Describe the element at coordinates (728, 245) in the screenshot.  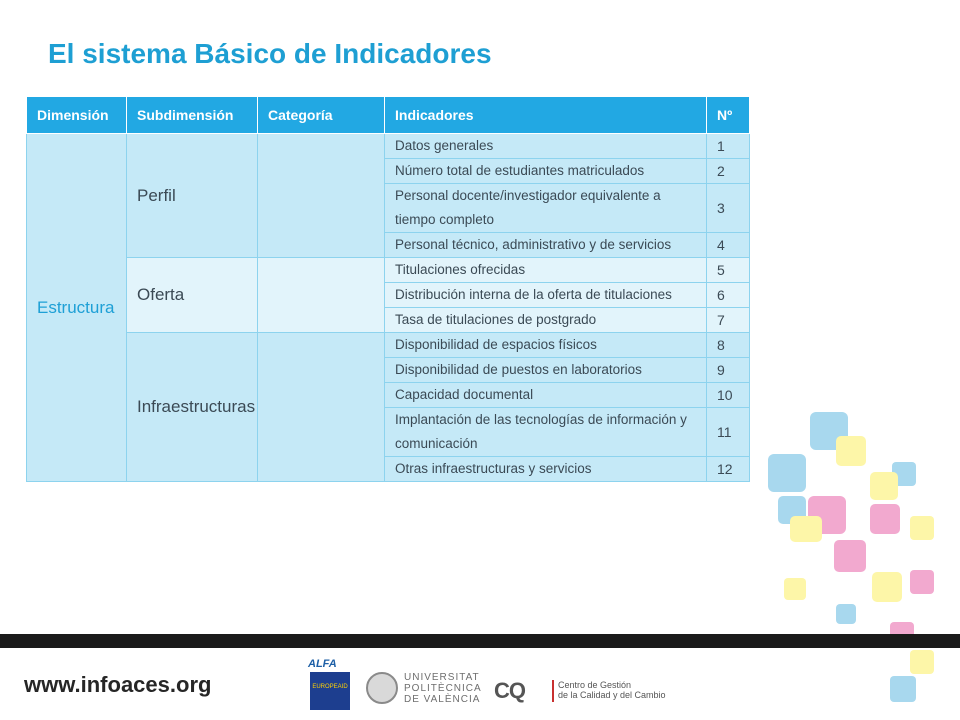
I see `number-cell: 4` at that location.